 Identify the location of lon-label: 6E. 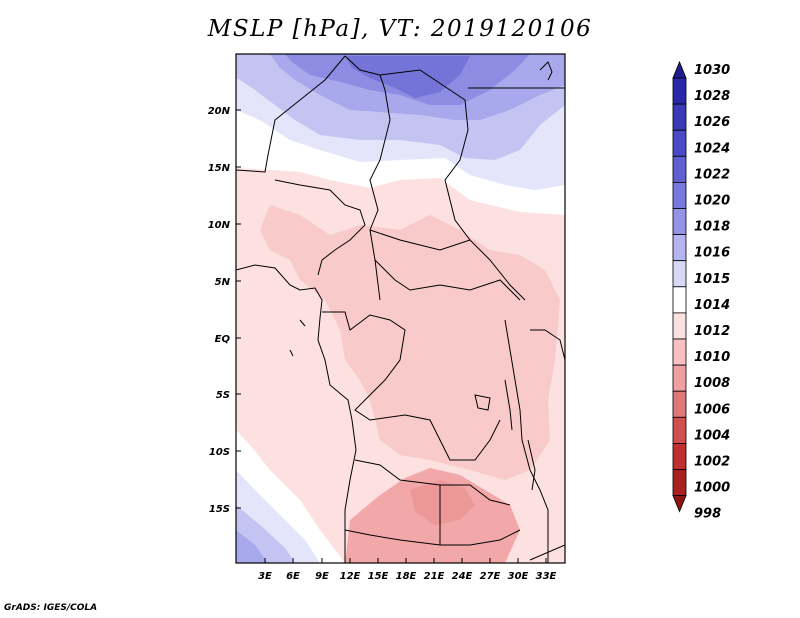
(293, 576).